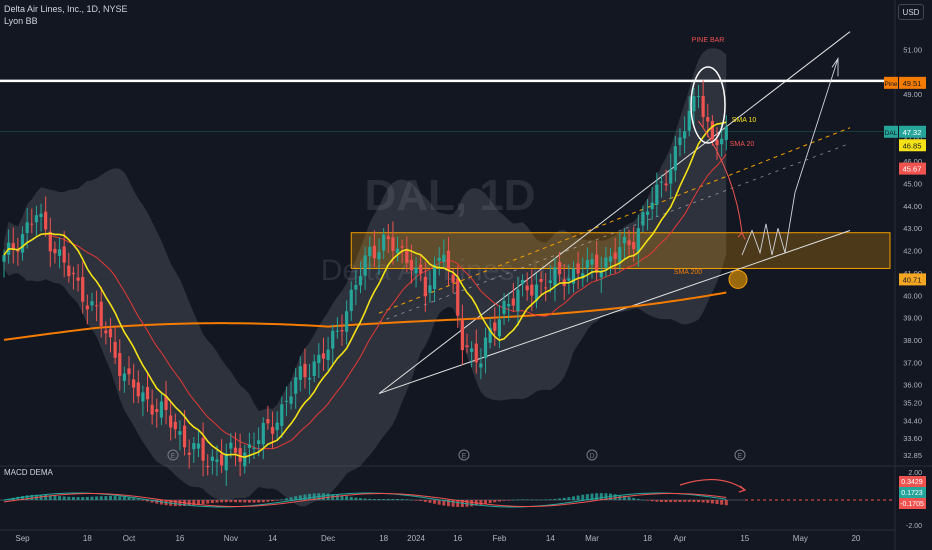  What do you see at coordinates (912, 295) in the screenshot?
I see `price-axis-label: 40.00` at bounding box center [912, 295].